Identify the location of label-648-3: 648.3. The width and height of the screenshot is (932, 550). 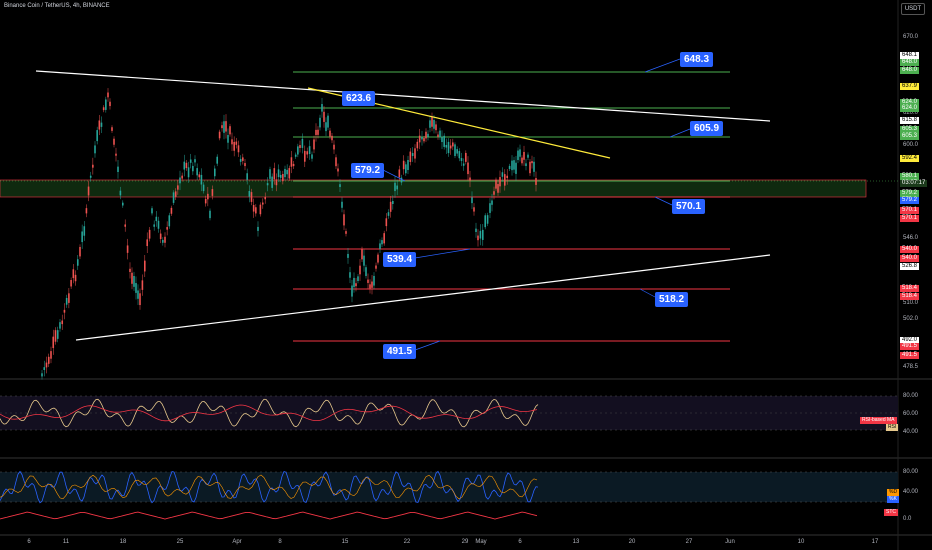
(697, 59).